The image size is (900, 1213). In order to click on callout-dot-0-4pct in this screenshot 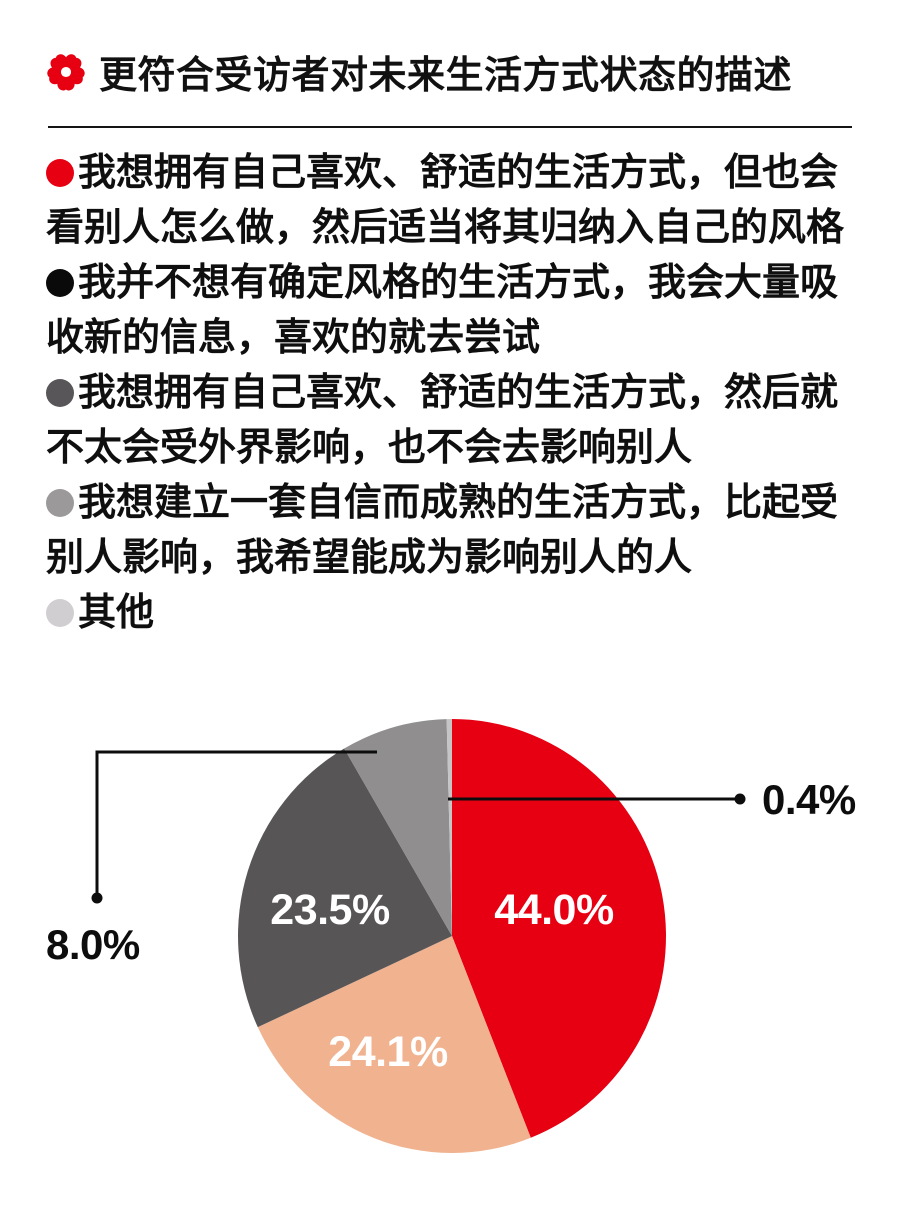, I will do `click(740, 799)`.